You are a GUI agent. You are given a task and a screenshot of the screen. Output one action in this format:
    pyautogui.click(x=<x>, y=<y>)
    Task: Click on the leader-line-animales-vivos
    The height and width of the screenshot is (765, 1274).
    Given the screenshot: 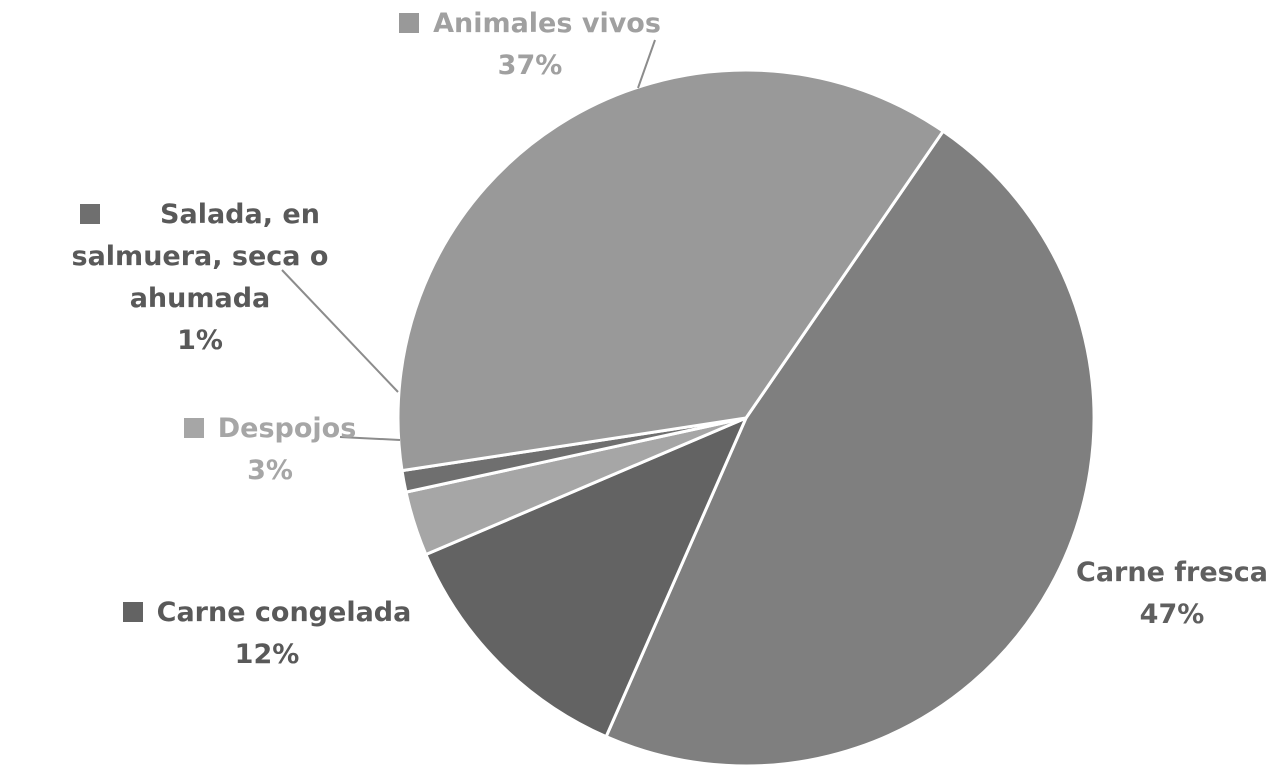 What is the action you would take?
    pyautogui.click(x=646, y=64)
    